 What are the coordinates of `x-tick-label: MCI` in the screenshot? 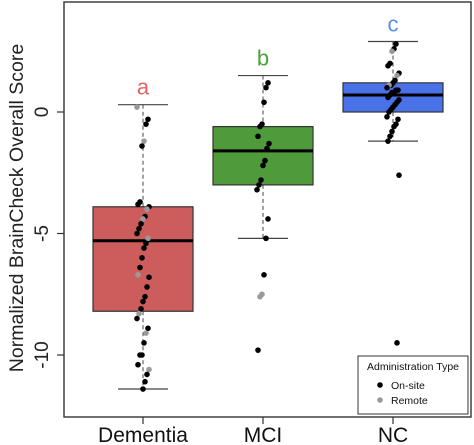 It's located at (263, 434).